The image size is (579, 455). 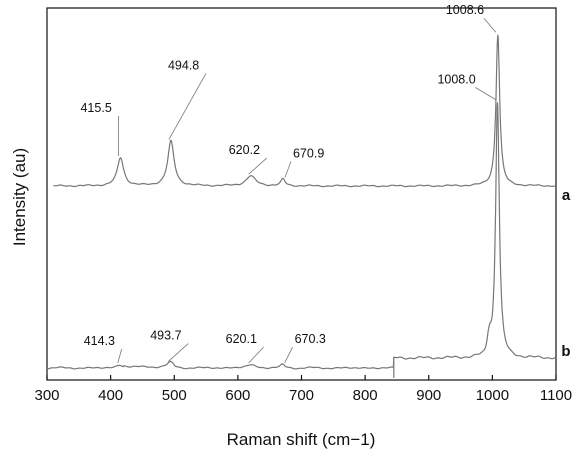 I want to click on peak-label-b: 493.7, so click(x=165, y=336).